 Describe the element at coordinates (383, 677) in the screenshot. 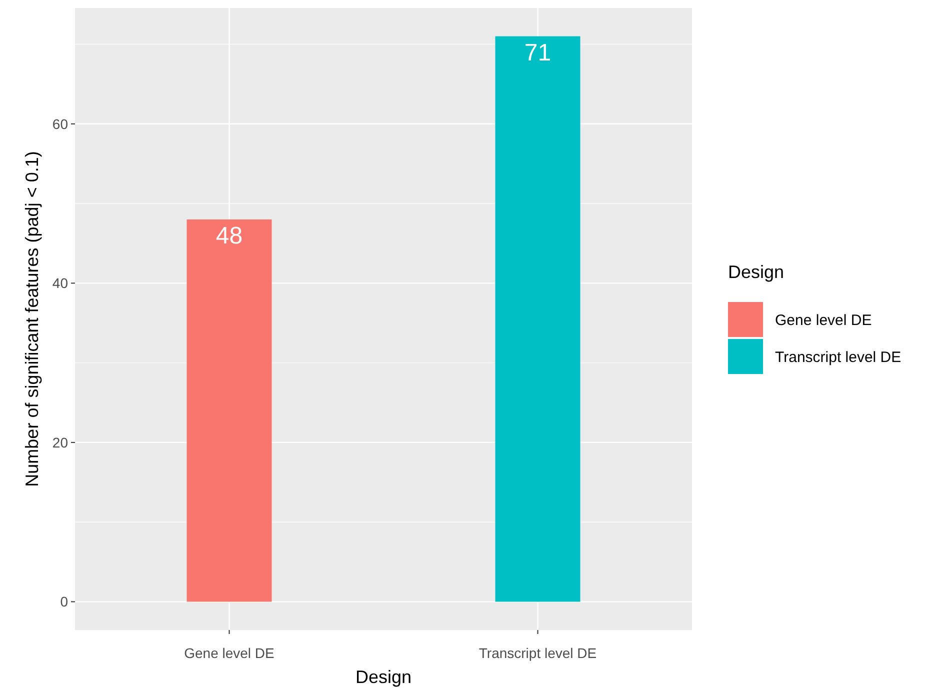

I see `x-axis-title: Design` at that location.